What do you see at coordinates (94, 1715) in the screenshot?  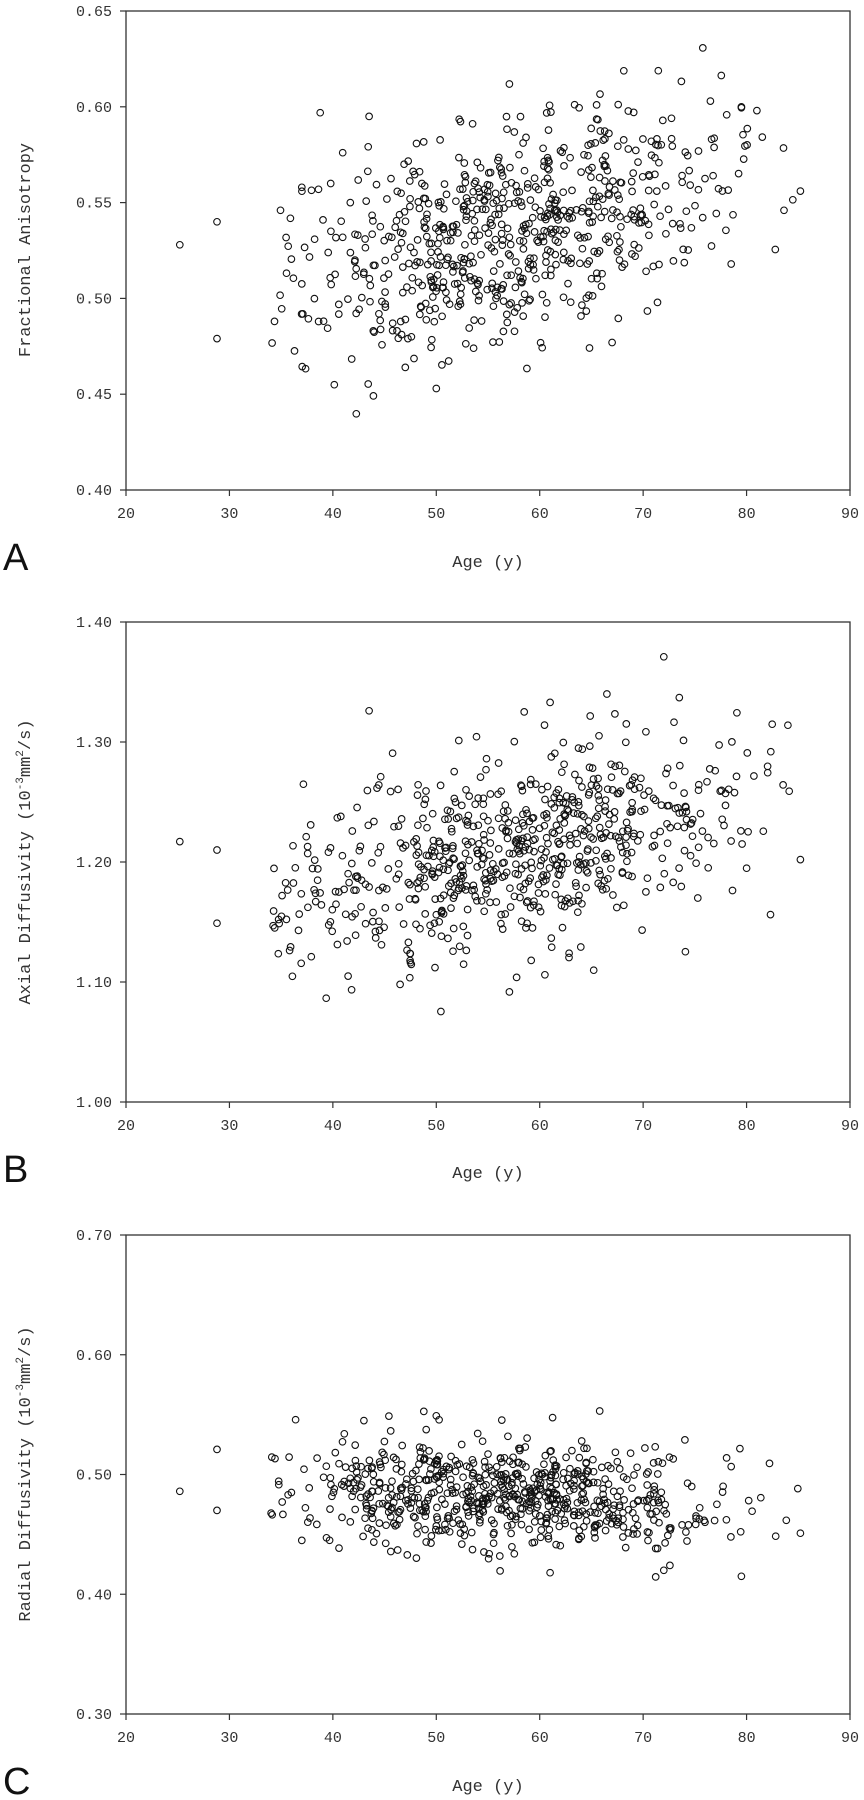 I see `y-tick-label: 0.30` at bounding box center [94, 1715].